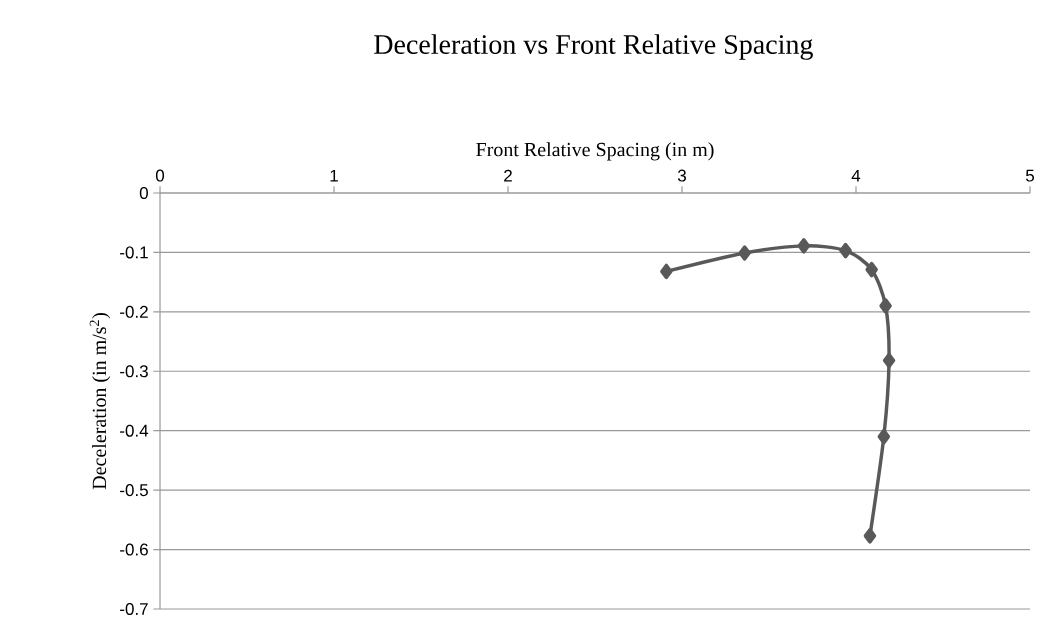  Describe the element at coordinates (334, 175) in the screenshot. I see `x-tick-label: 1` at that location.